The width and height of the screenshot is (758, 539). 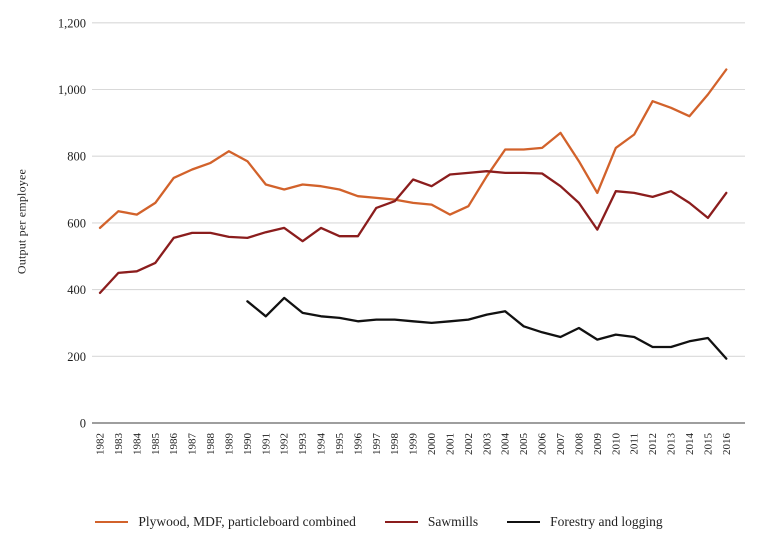 I want to click on y-tick-label: 200, so click(x=76, y=357).